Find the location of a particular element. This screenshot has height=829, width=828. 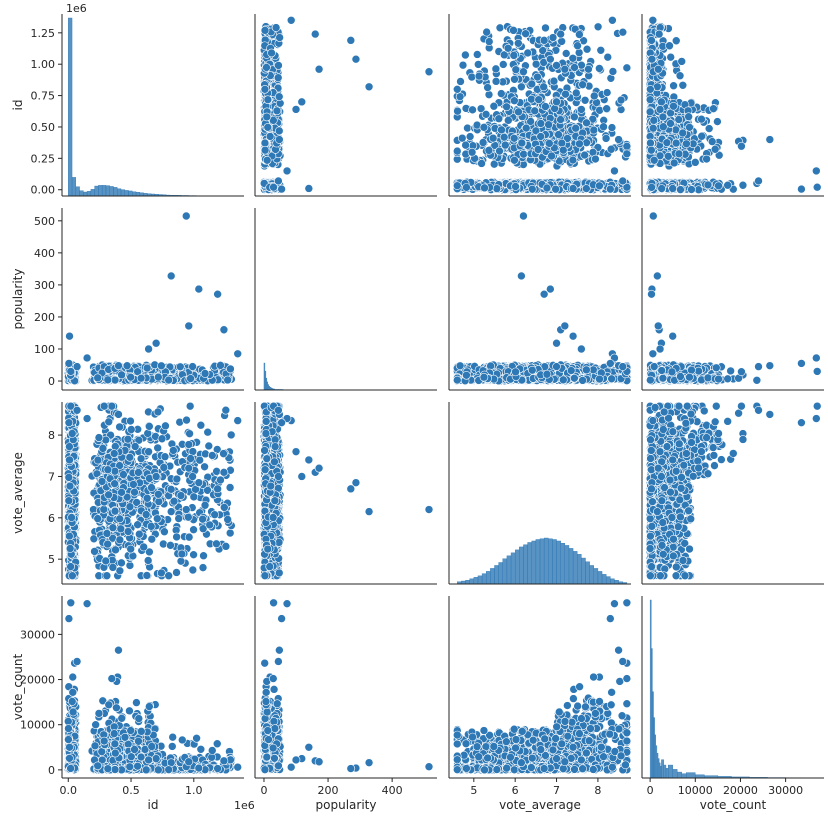

cell-id-vs-popularity is located at coordinates (346, 105).